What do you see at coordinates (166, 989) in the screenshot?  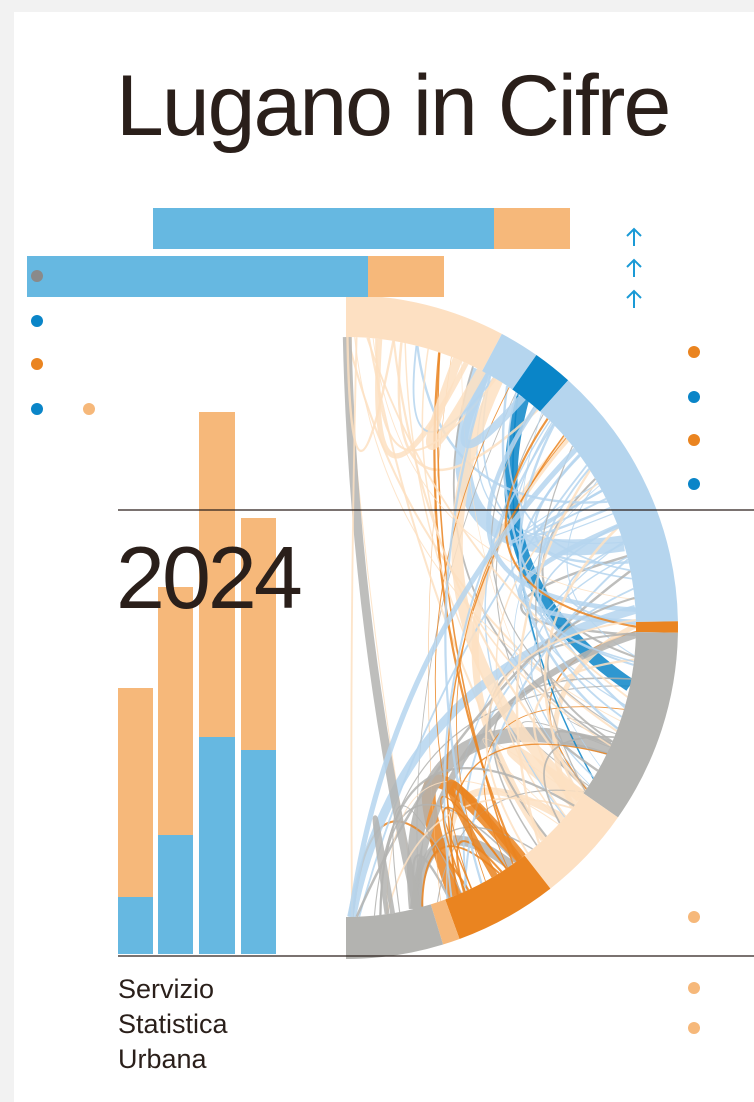 I see `publisher-line: Servizio` at bounding box center [166, 989].